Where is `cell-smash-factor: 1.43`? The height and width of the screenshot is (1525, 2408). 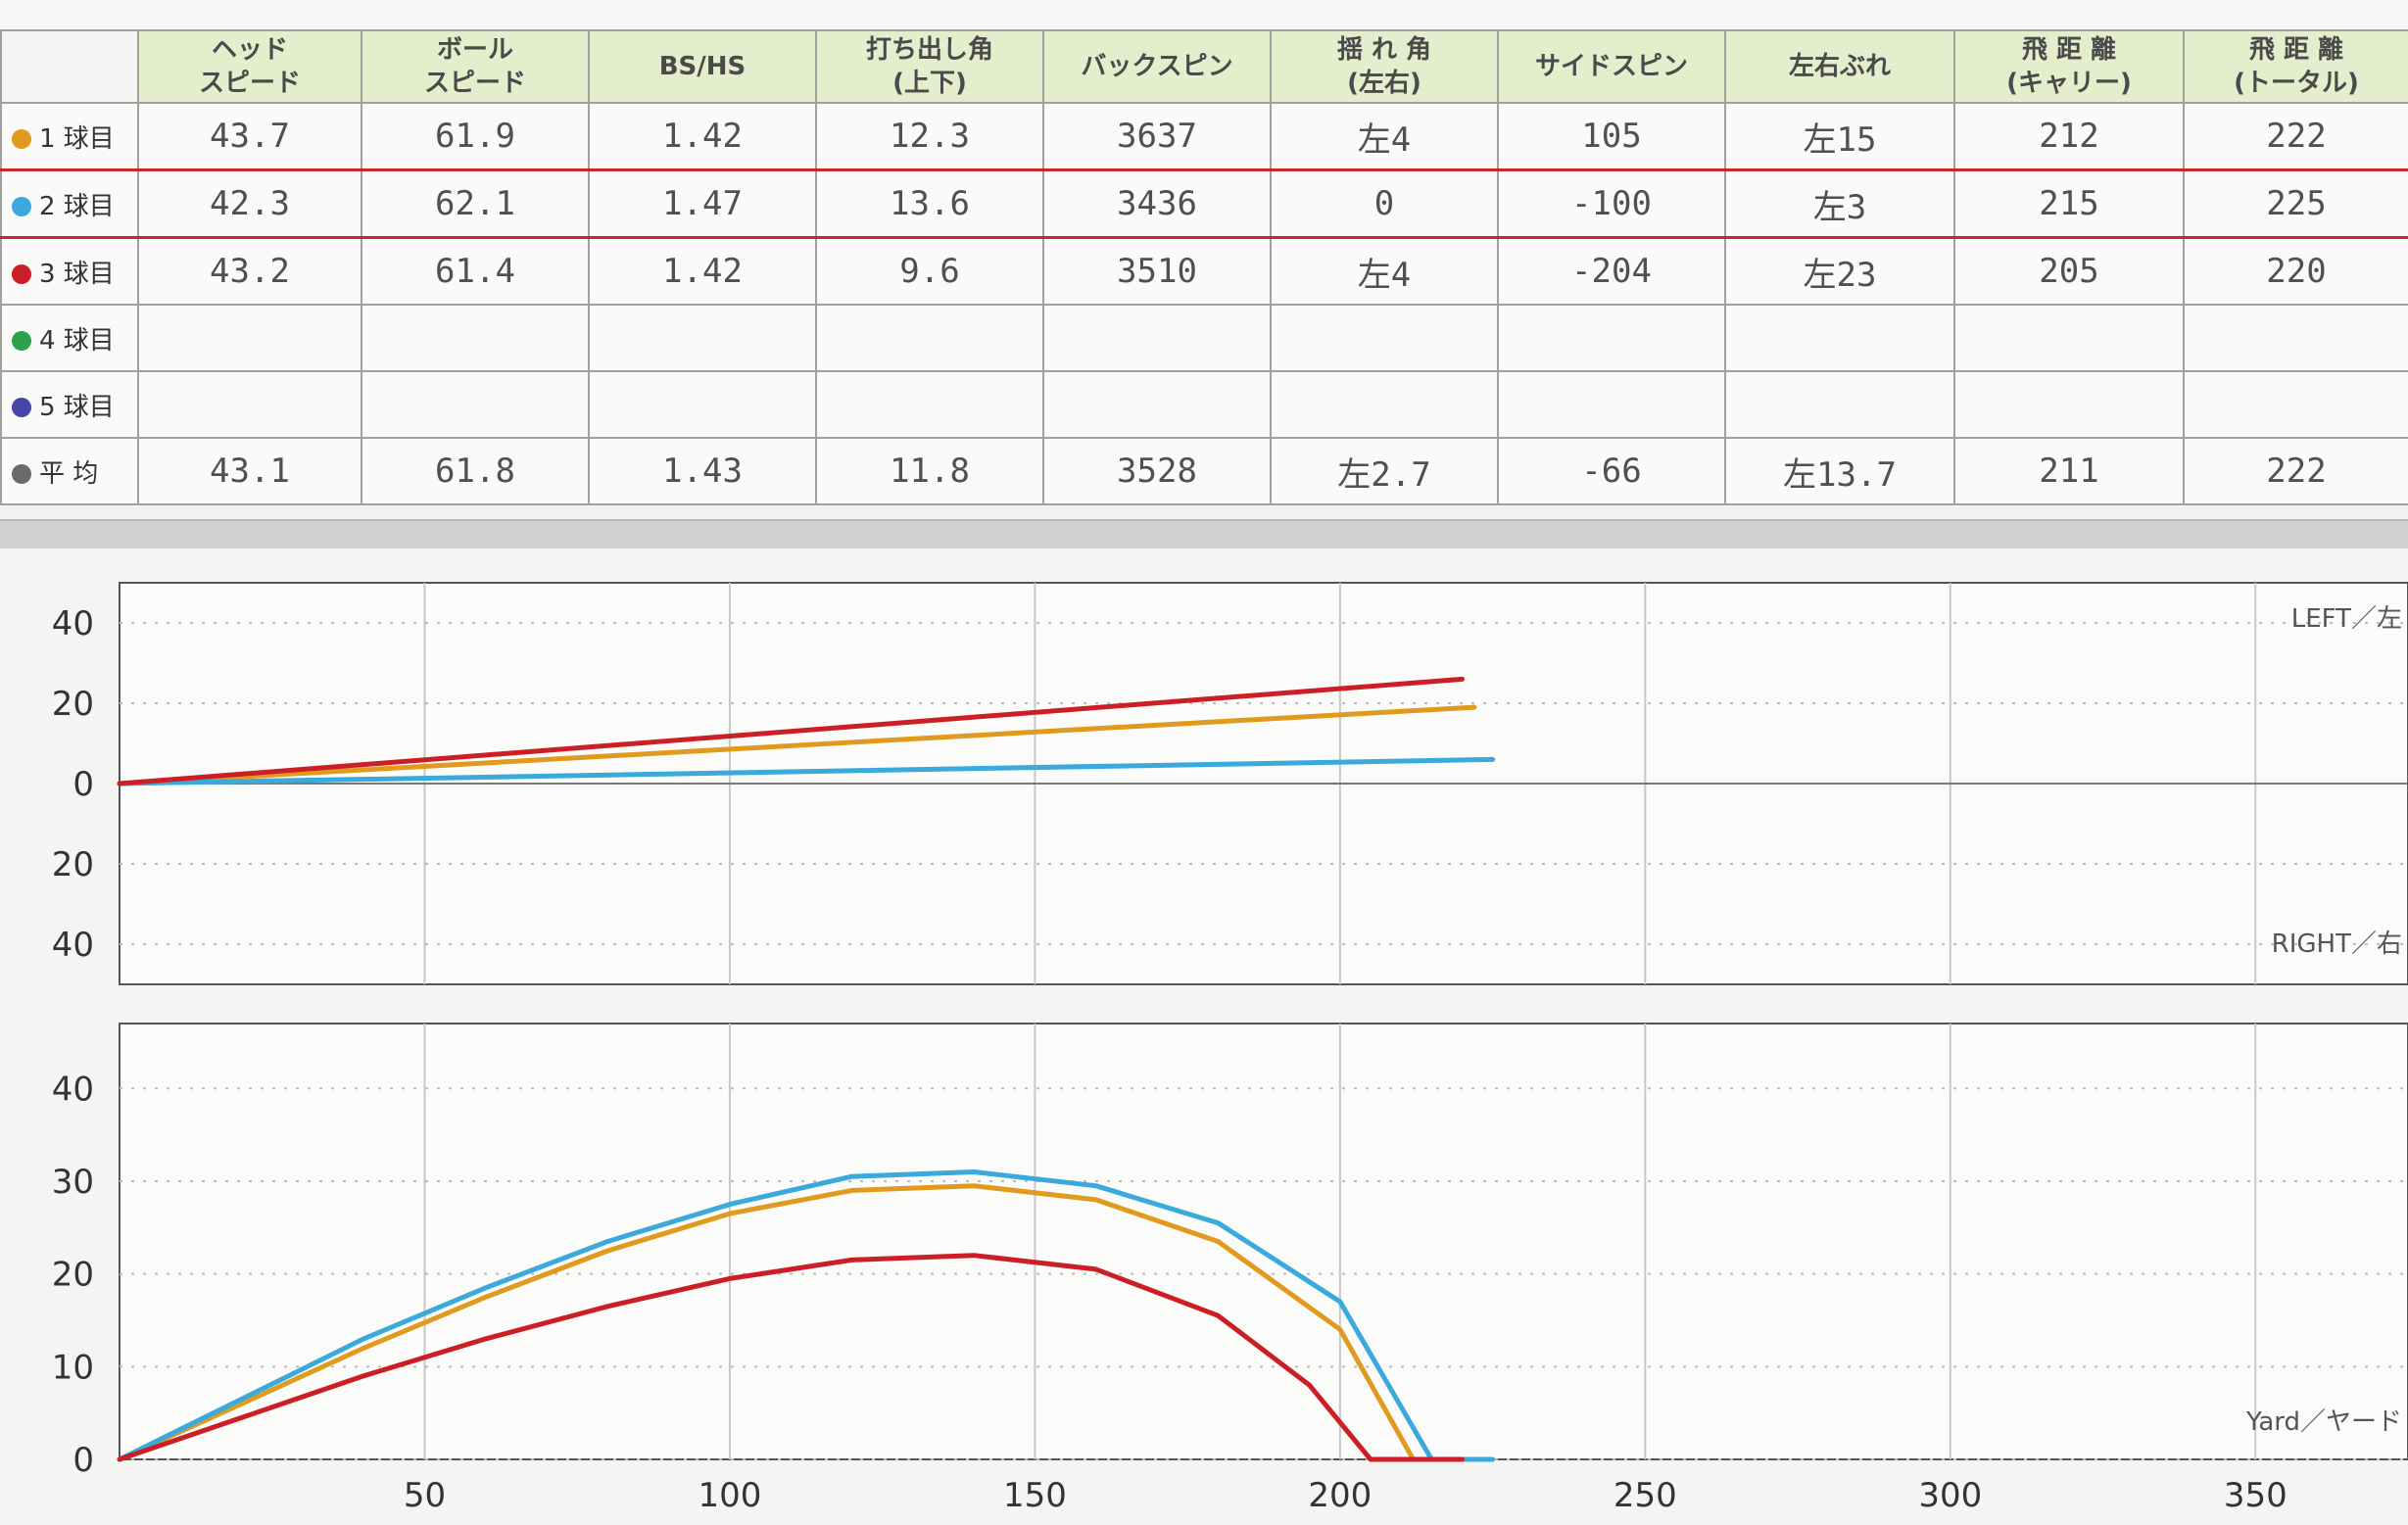 cell-smash-factor: 1.43 is located at coordinates (702, 471).